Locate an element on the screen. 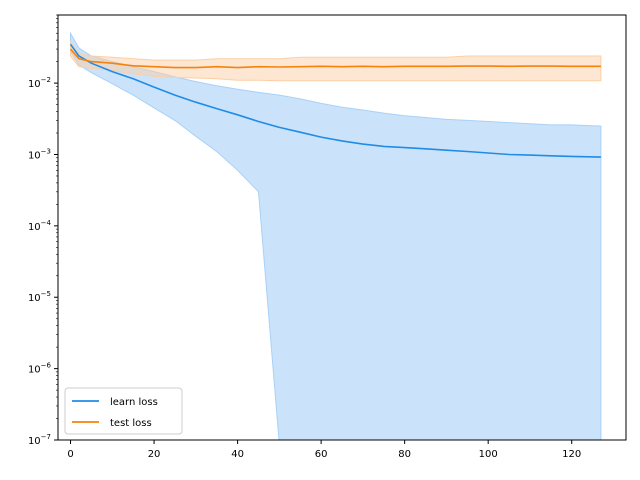  x-axis: 0 20 40 60 80 100 120 is located at coordinates (324, 450).